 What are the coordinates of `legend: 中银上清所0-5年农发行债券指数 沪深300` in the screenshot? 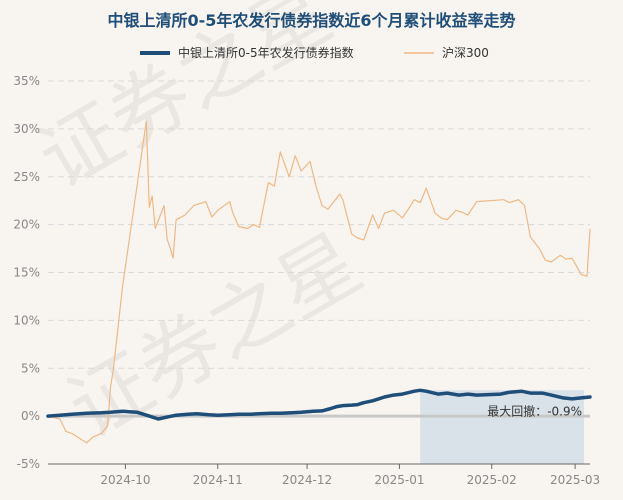 It's located at (314, 52).